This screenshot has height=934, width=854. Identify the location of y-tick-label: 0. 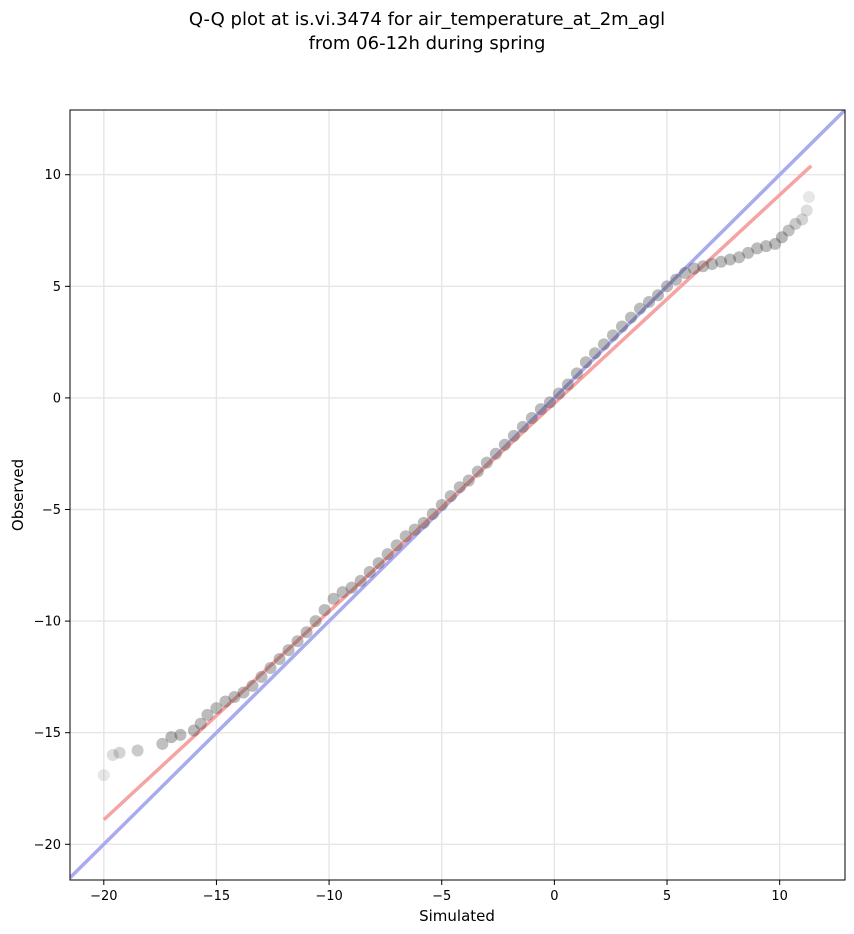
(57, 398).